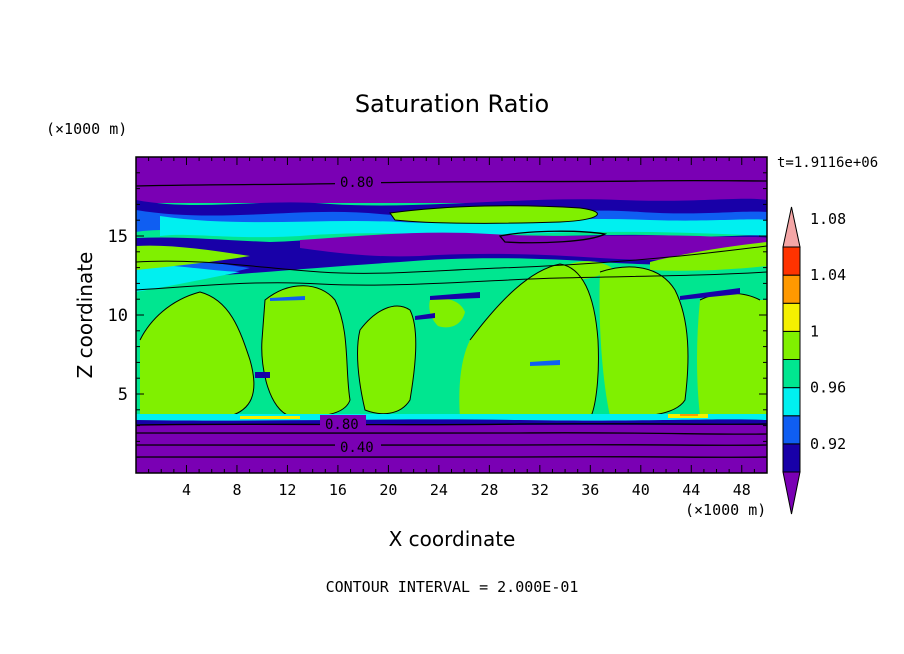 Image resolution: width=904 pixels, height=654 pixels. What do you see at coordinates (533, 246) in the screenshot?
I see `mid-dry-purple` at bounding box center [533, 246].